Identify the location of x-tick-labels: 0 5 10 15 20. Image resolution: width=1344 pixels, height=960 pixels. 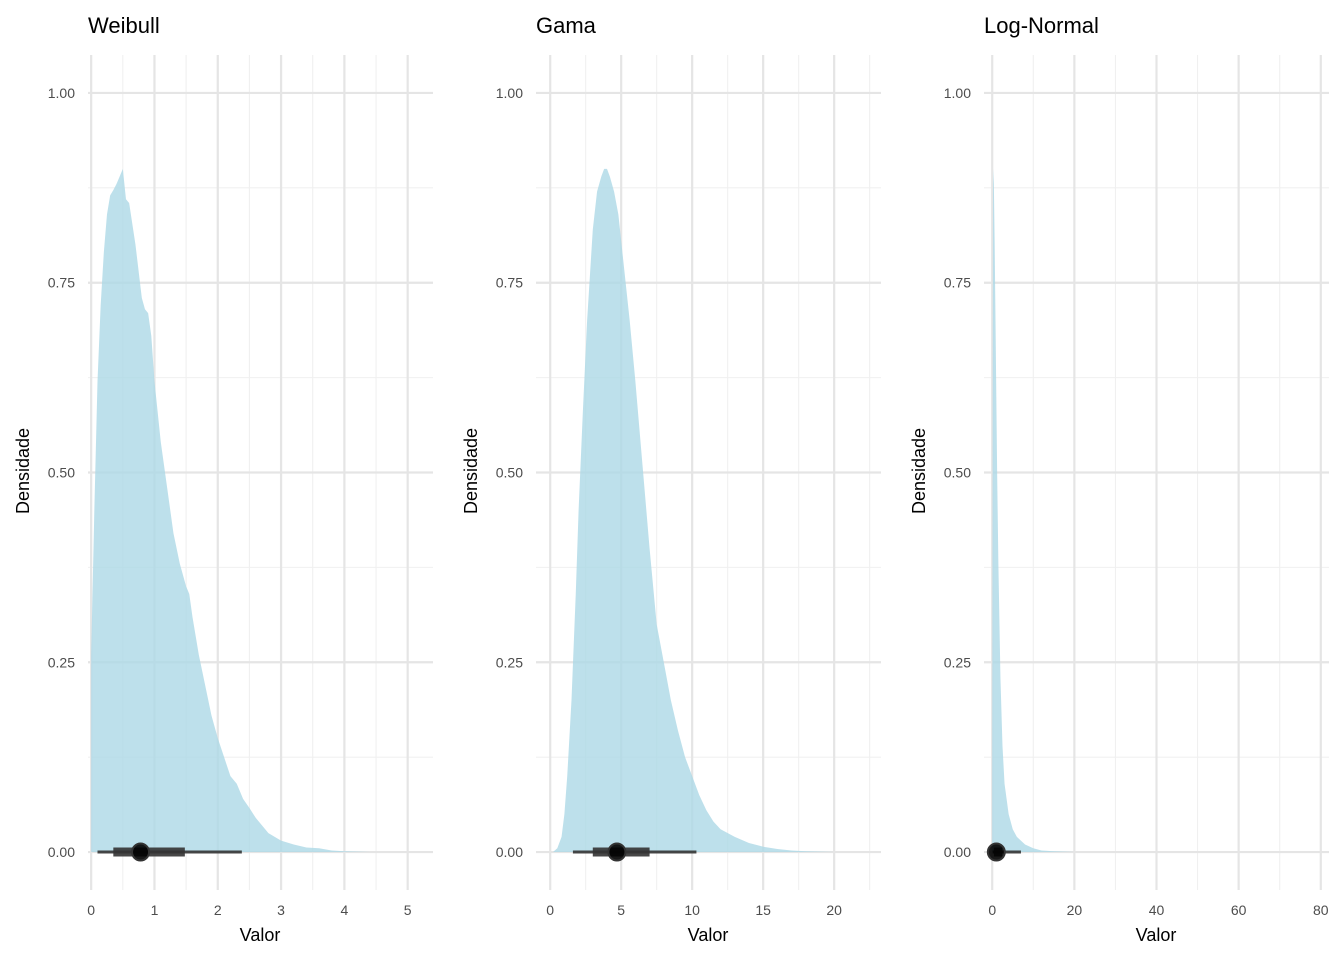
(694, 910).